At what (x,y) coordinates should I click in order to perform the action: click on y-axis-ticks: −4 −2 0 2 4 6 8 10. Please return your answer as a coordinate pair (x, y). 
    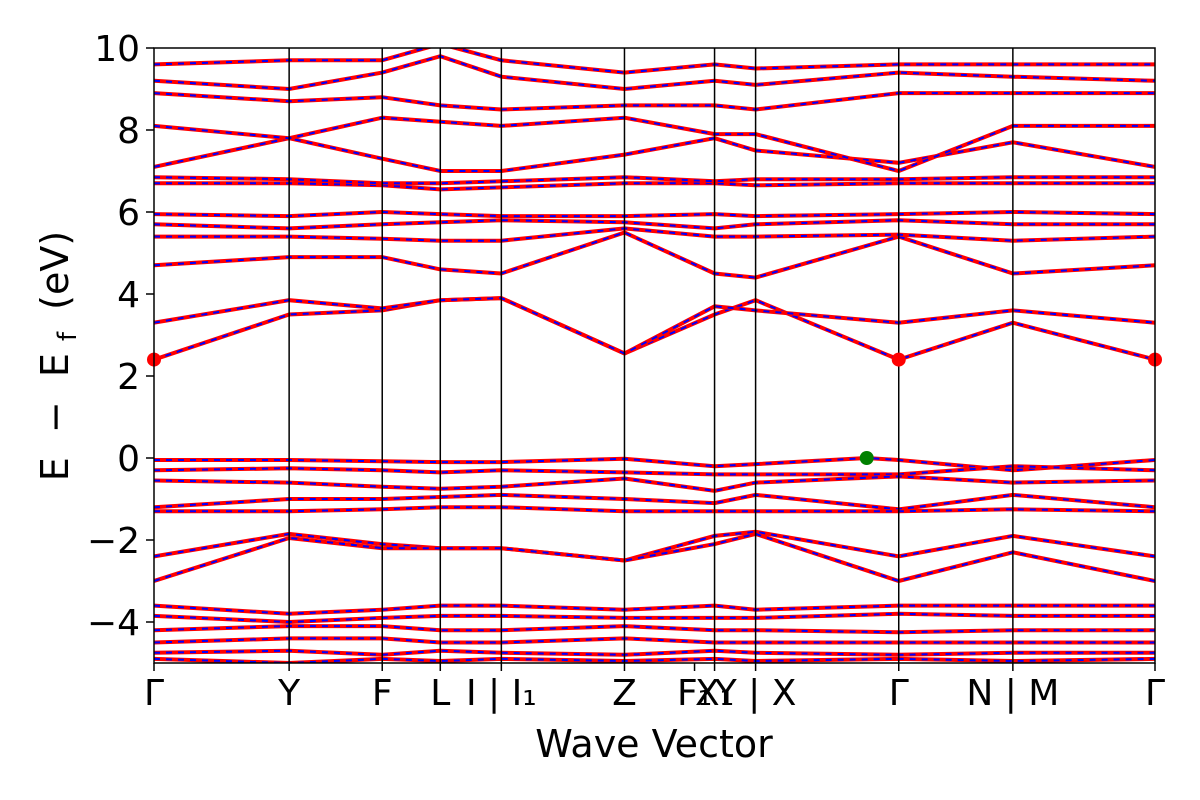
    Looking at the image, I should click on (120, 336).